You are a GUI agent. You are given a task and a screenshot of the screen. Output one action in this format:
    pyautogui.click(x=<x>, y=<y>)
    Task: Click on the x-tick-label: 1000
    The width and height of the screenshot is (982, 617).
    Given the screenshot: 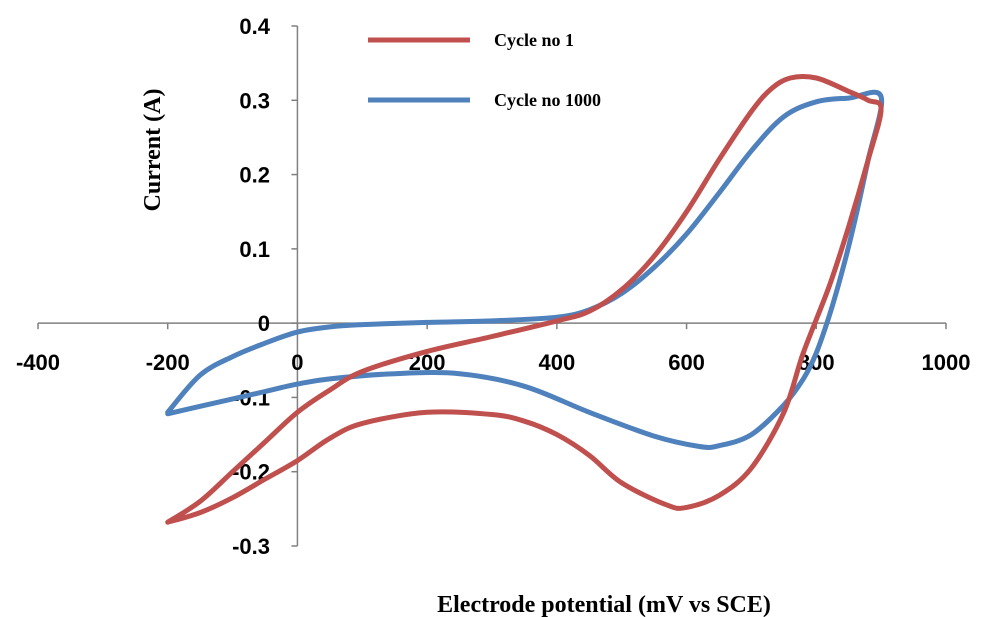 What is the action you would take?
    pyautogui.click(x=946, y=362)
    